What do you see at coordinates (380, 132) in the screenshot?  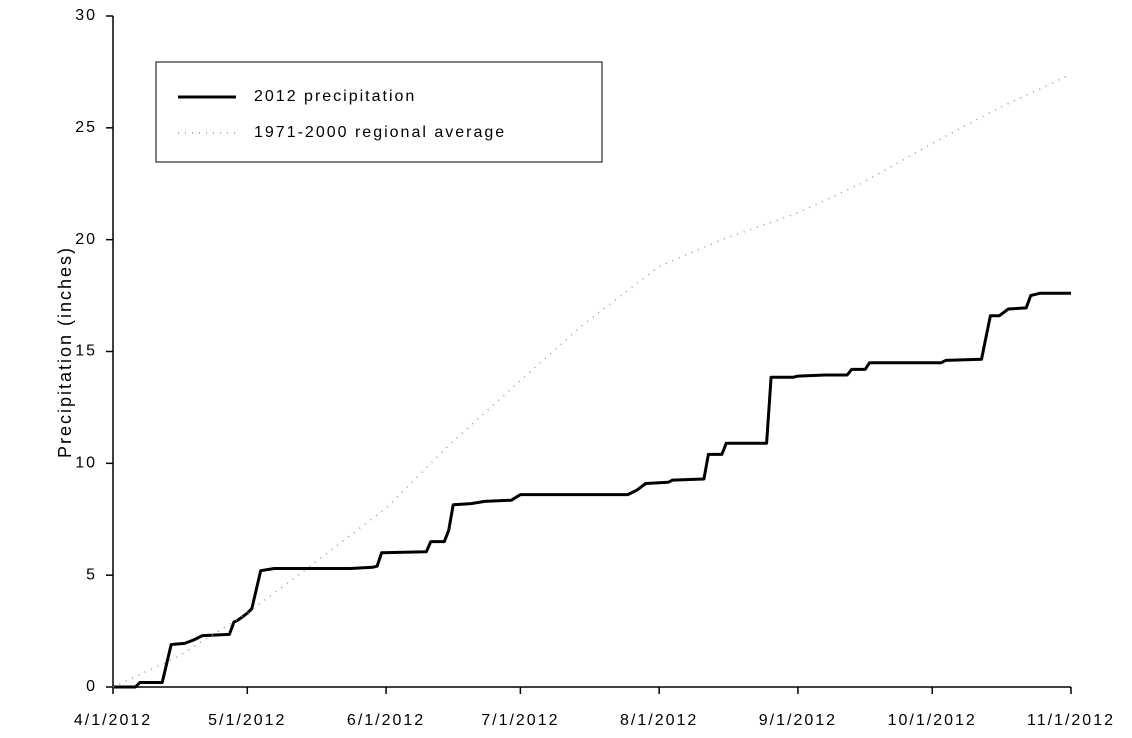 I see `legend-label: 1971-2000 regional average` at bounding box center [380, 132].